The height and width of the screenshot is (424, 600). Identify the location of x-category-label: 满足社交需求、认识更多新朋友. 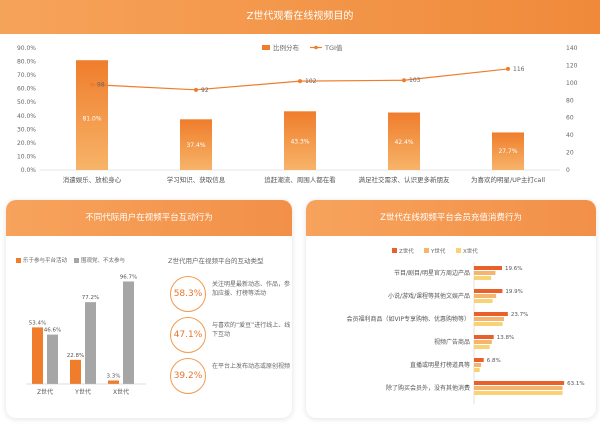
(405, 179).